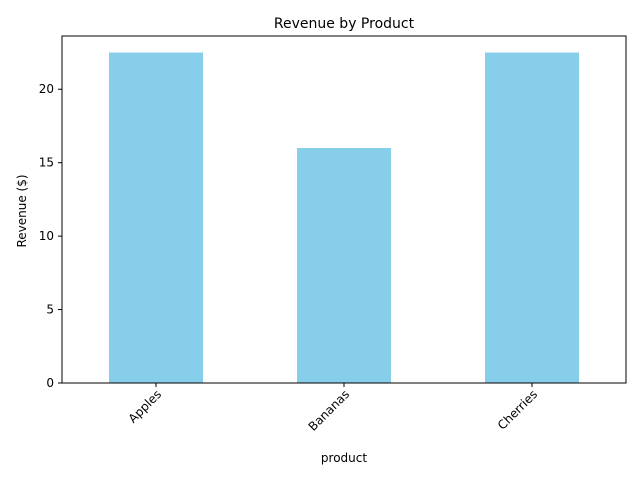 The width and height of the screenshot is (640, 484). Describe the element at coordinates (22, 210) in the screenshot. I see `y-axis-label: Revenue ($)` at that location.